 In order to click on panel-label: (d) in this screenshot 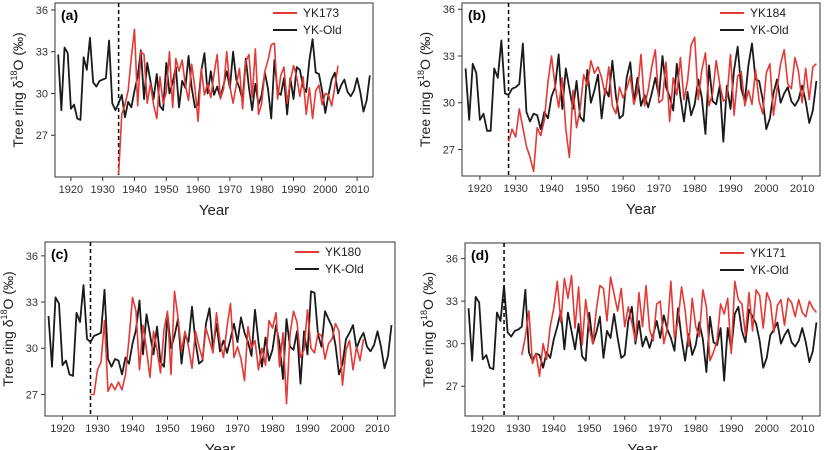, I will do `click(480, 255)`.